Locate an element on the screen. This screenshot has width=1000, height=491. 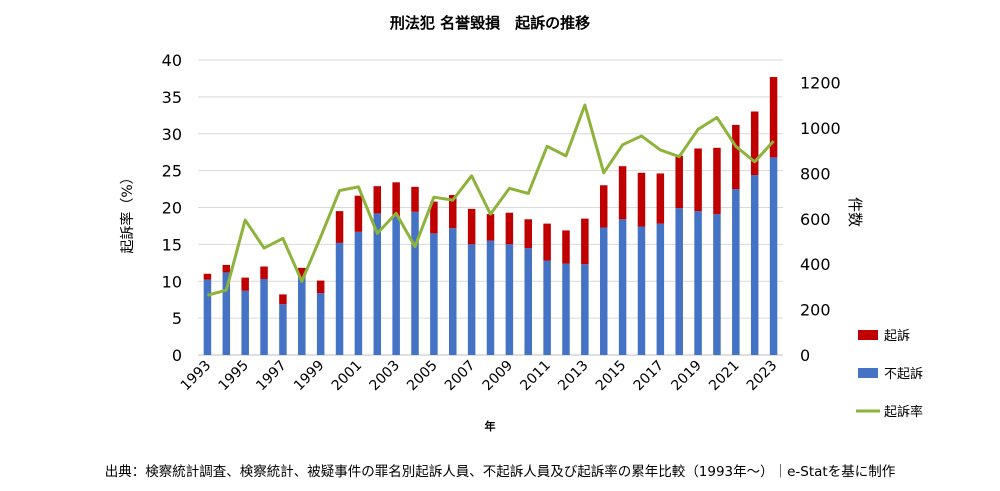
bar-not-prosecuted-2001 is located at coordinates (358, 293).